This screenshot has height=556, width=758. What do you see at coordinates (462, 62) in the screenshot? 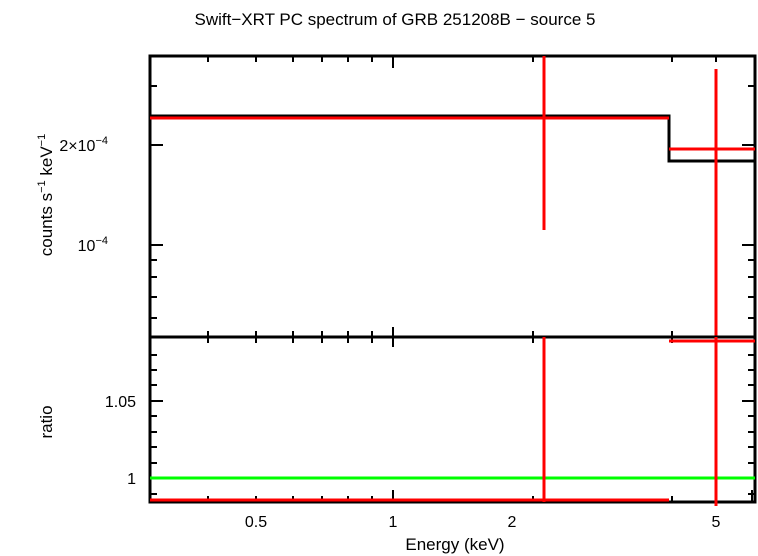
I see `top-x-ticks` at bounding box center [462, 62].